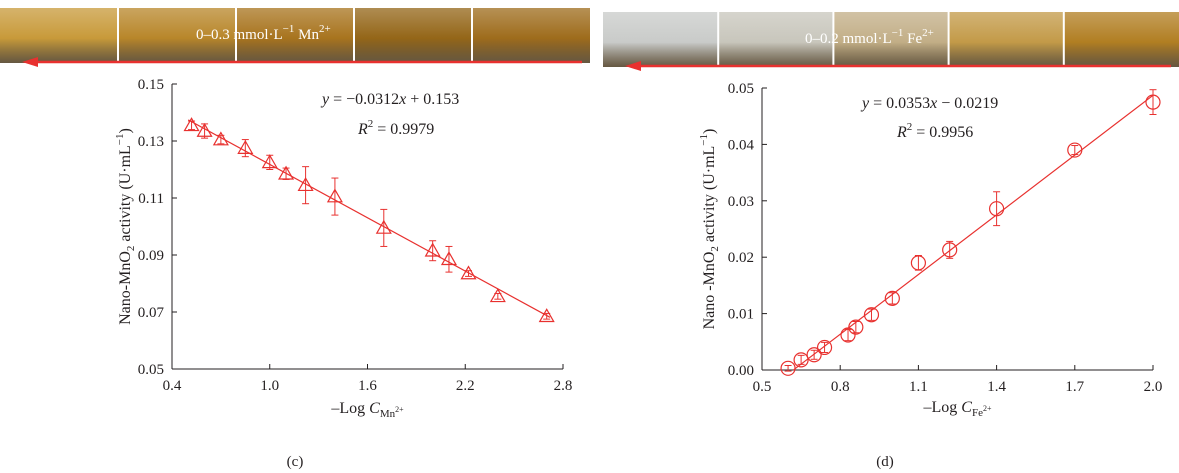 The image size is (1179, 473). What do you see at coordinates (977, 413) in the screenshot?
I see `x-axis-title-sub: Fe` at bounding box center [977, 413].